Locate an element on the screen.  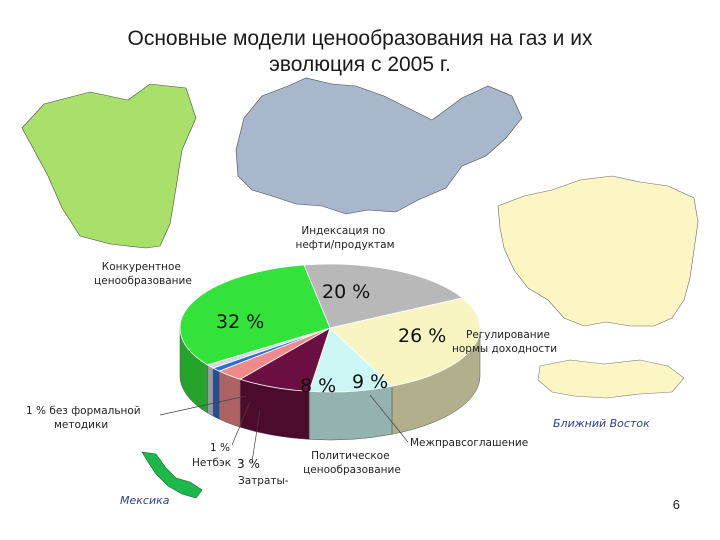
pct-political: 8 % is located at coordinates (318, 386).